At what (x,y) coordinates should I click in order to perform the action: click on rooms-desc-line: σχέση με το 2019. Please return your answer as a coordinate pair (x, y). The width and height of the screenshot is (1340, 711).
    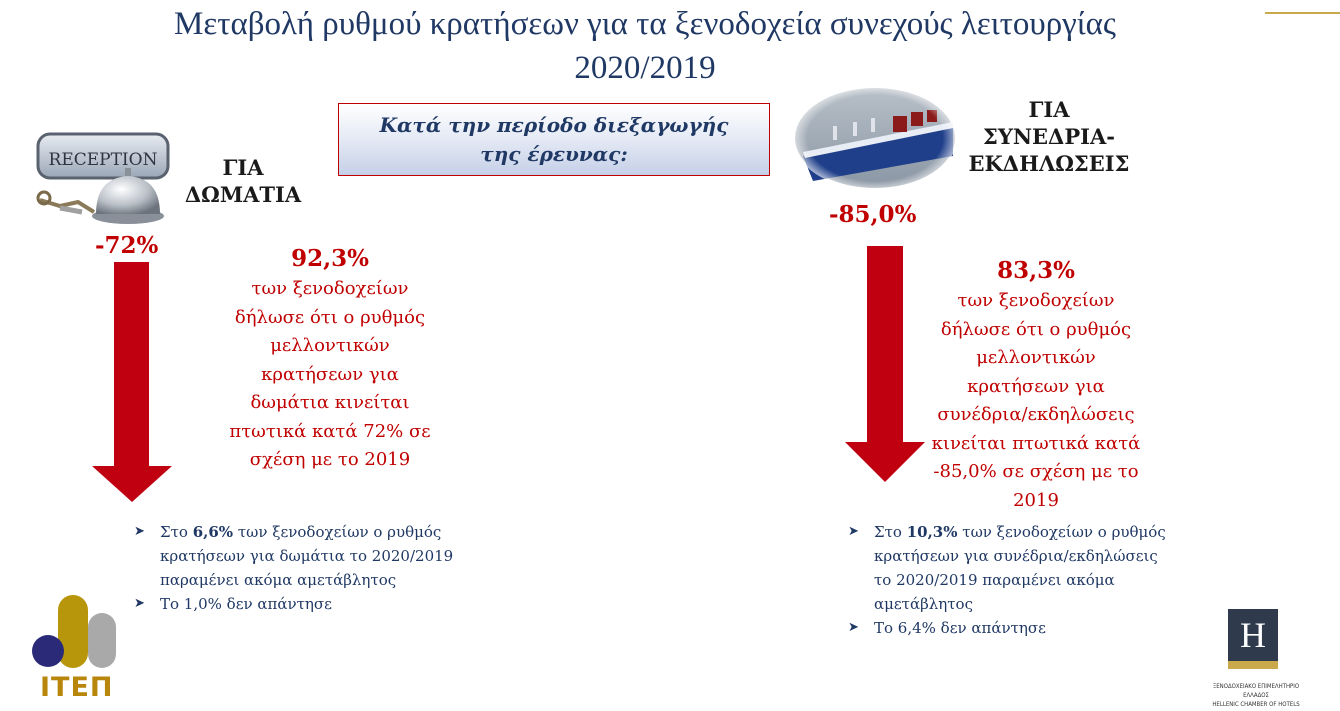
    Looking at the image, I should click on (330, 459).